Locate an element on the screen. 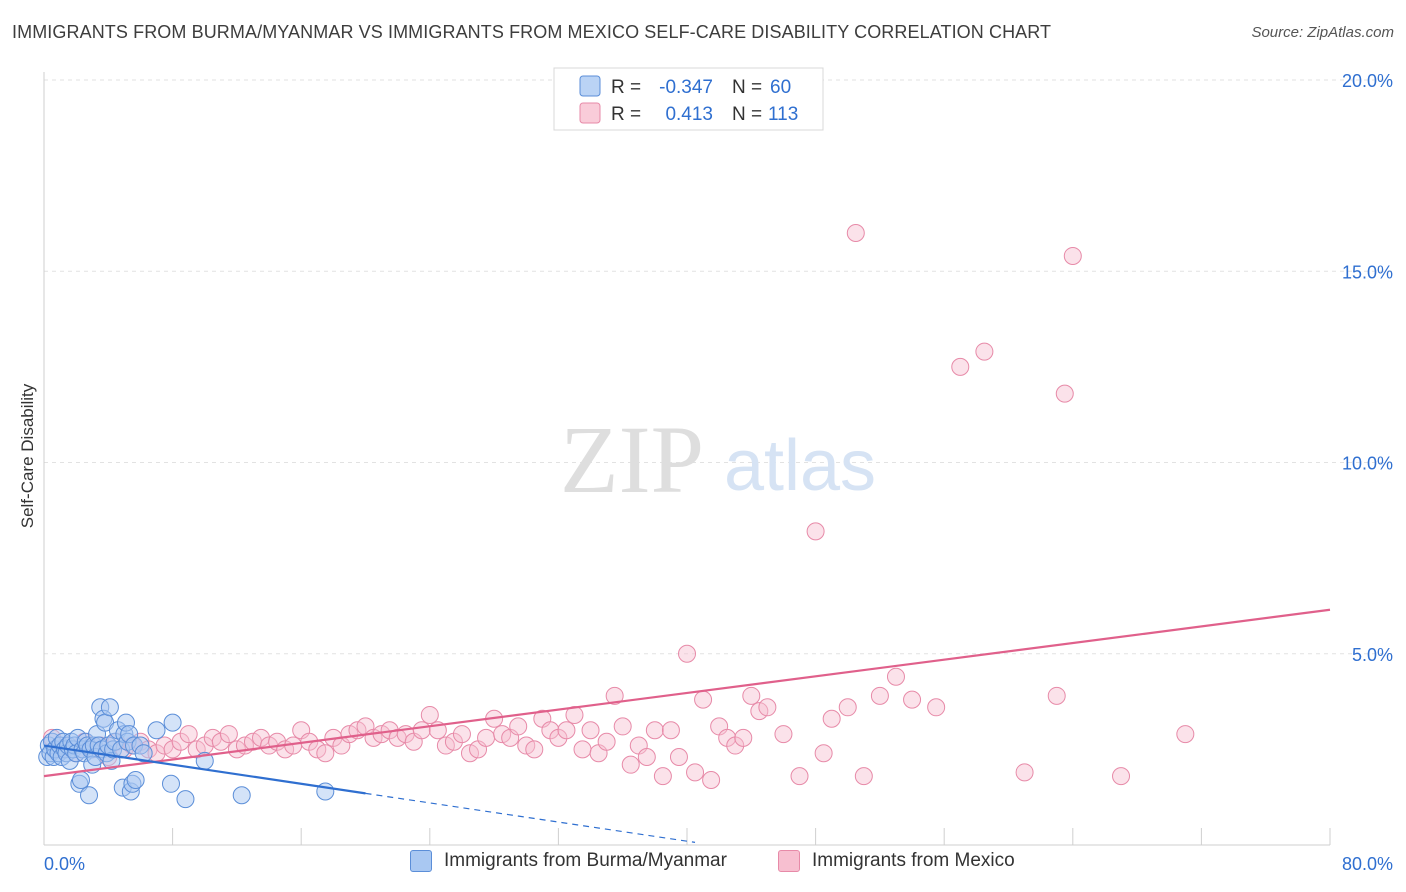 This screenshot has height=892, width=1406. legend-swatch-burma is located at coordinates (590, 86).